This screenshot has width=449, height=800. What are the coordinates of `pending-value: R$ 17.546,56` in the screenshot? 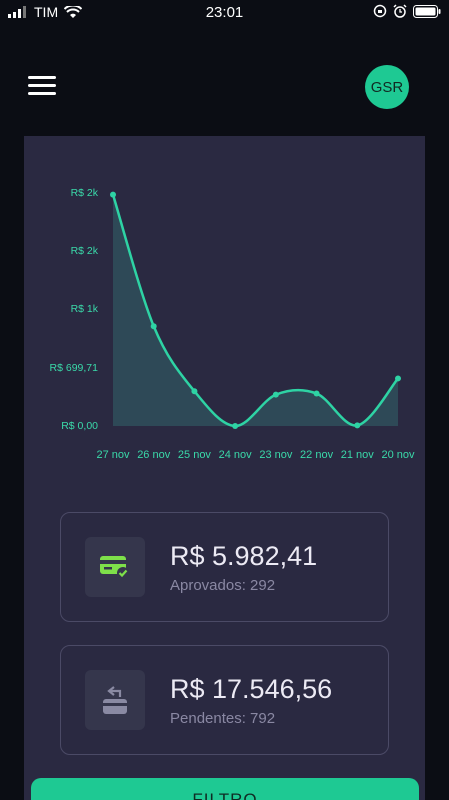 It's located at (251, 689).